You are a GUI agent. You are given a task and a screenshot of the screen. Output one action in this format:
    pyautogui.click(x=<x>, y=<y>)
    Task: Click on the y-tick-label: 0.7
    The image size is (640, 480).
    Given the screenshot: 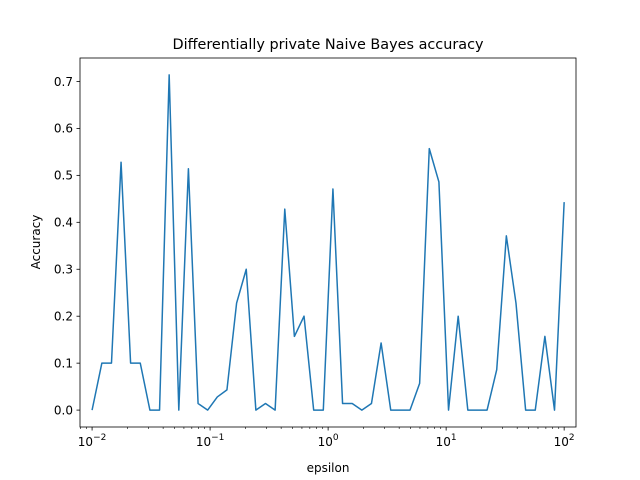 What is the action you would take?
    pyautogui.click(x=63, y=82)
    